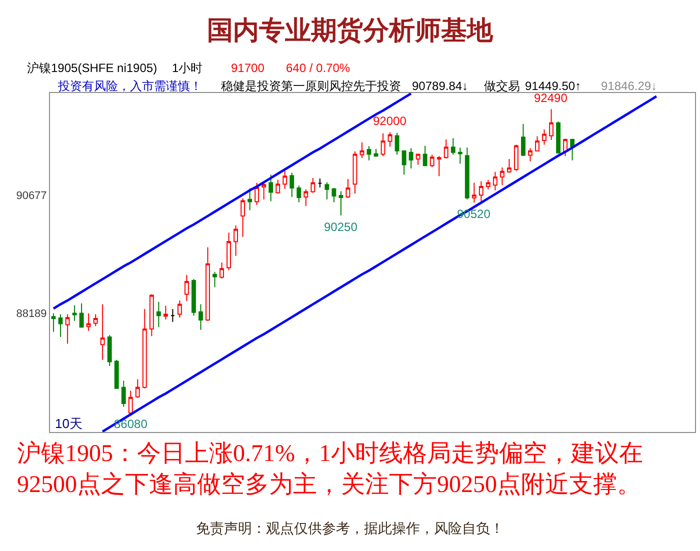  I want to click on y-tick-label: 90677, so click(31, 196).